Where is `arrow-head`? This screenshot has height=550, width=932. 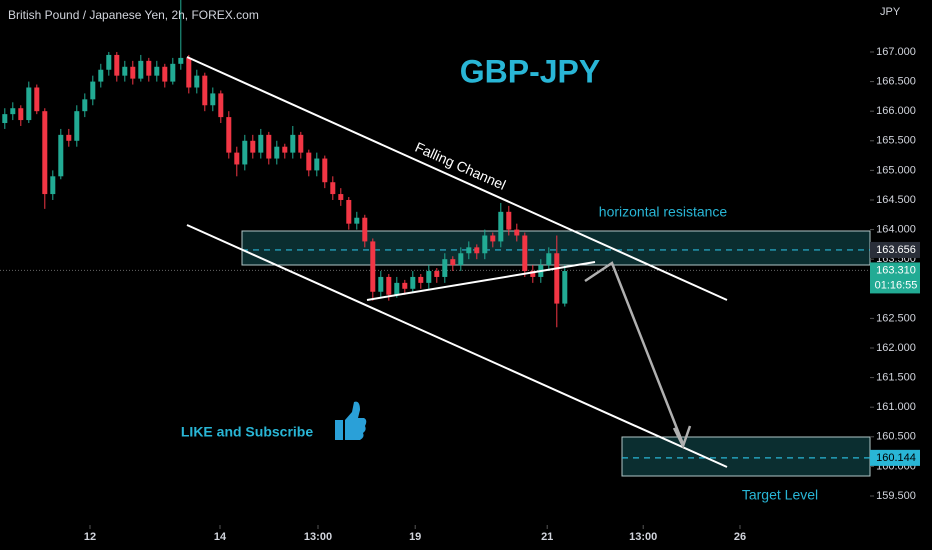 arrow-head is located at coordinates (682, 437).